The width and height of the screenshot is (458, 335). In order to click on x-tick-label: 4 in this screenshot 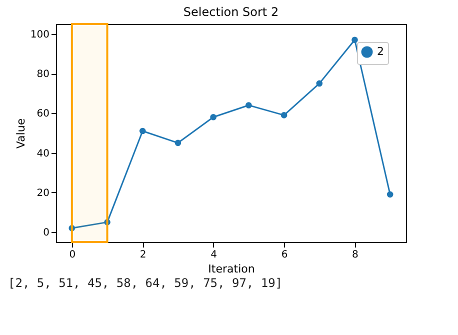, I will do `click(214, 255)`.